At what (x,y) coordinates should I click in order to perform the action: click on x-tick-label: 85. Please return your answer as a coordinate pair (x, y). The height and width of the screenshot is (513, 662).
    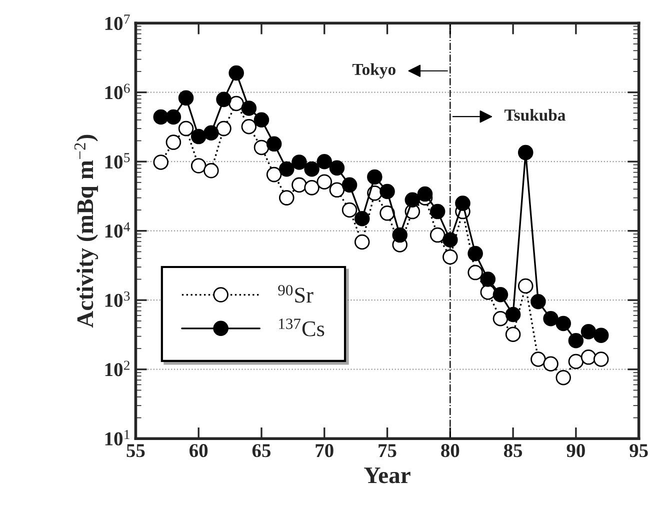
    Looking at the image, I should click on (513, 451).